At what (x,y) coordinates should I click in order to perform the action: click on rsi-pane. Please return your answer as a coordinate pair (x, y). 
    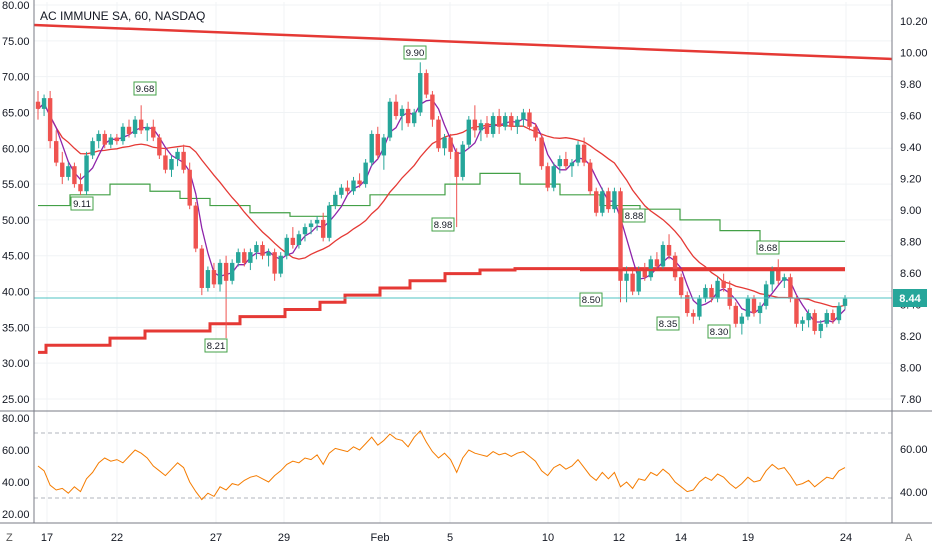
    Looking at the image, I should click on (463, 465).